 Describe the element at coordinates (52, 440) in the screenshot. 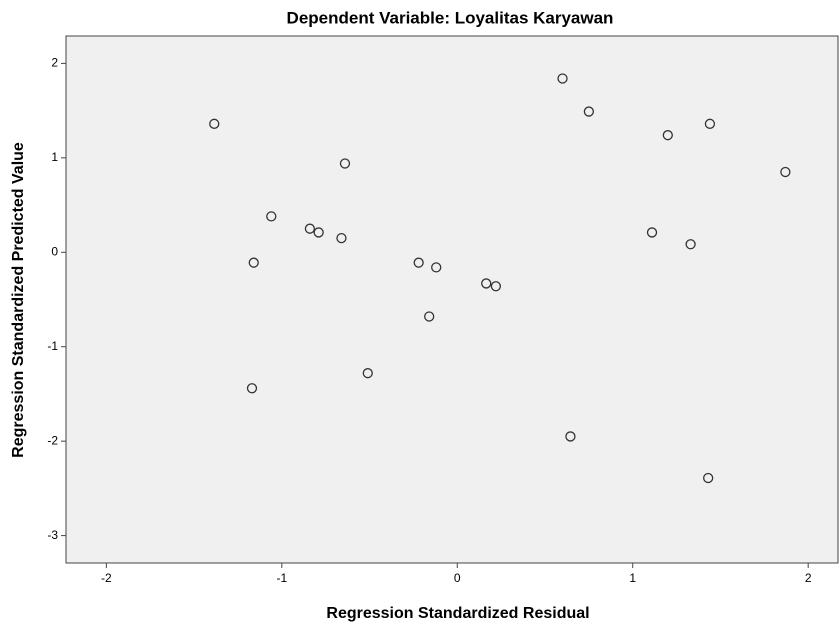

I see `y-tick-label: -2` at that location.